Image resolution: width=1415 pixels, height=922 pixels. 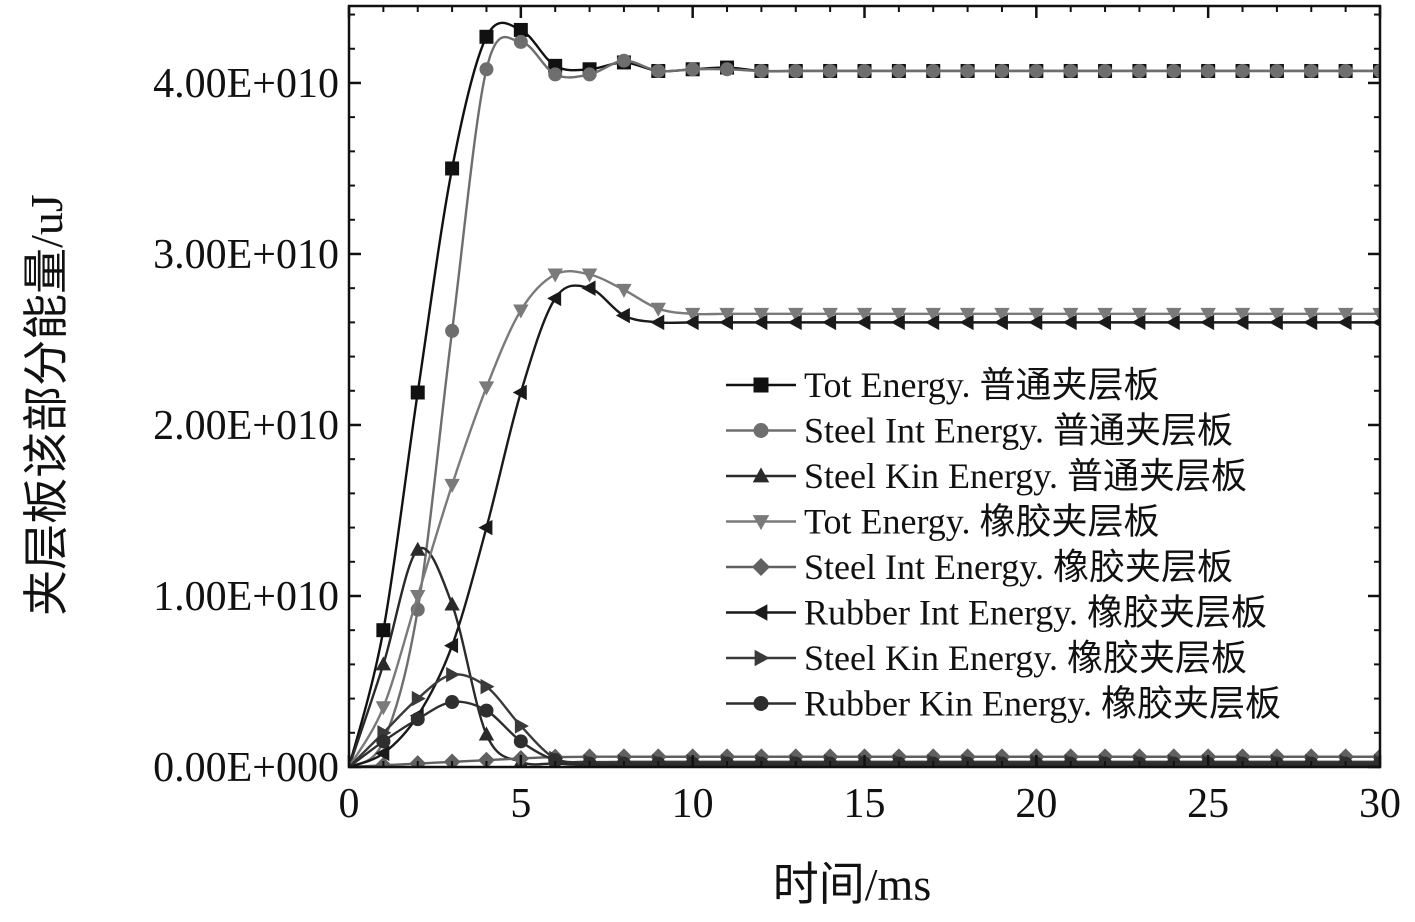 What do you see at coordinates (46, 405) in the screenshot?
I see `y-axis-title: 夹层板该部分能量/uJ` at bounding box center [46, 405].